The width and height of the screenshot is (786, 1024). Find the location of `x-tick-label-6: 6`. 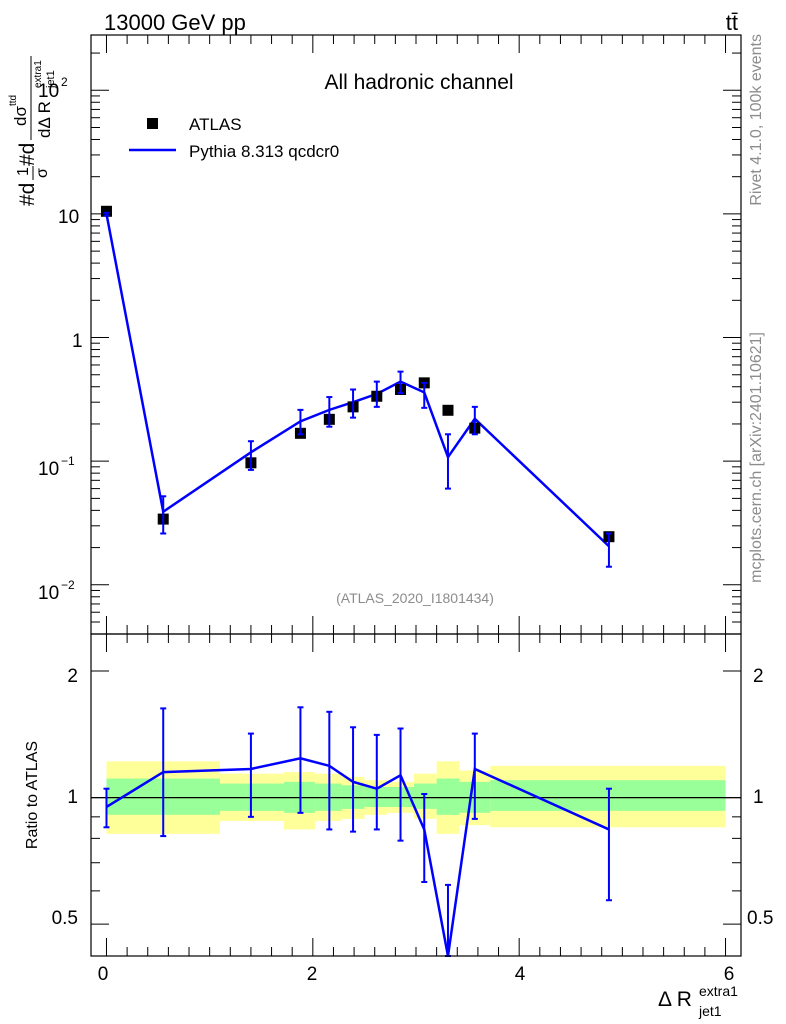

x-tick-label-6: 6 is located at coordinates (729, 974).